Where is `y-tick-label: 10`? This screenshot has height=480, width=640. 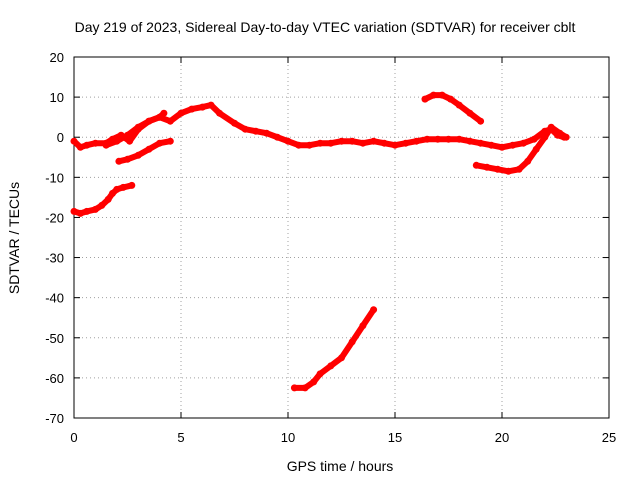 y-tick-label: 10 is located at coordinates (57, 97).